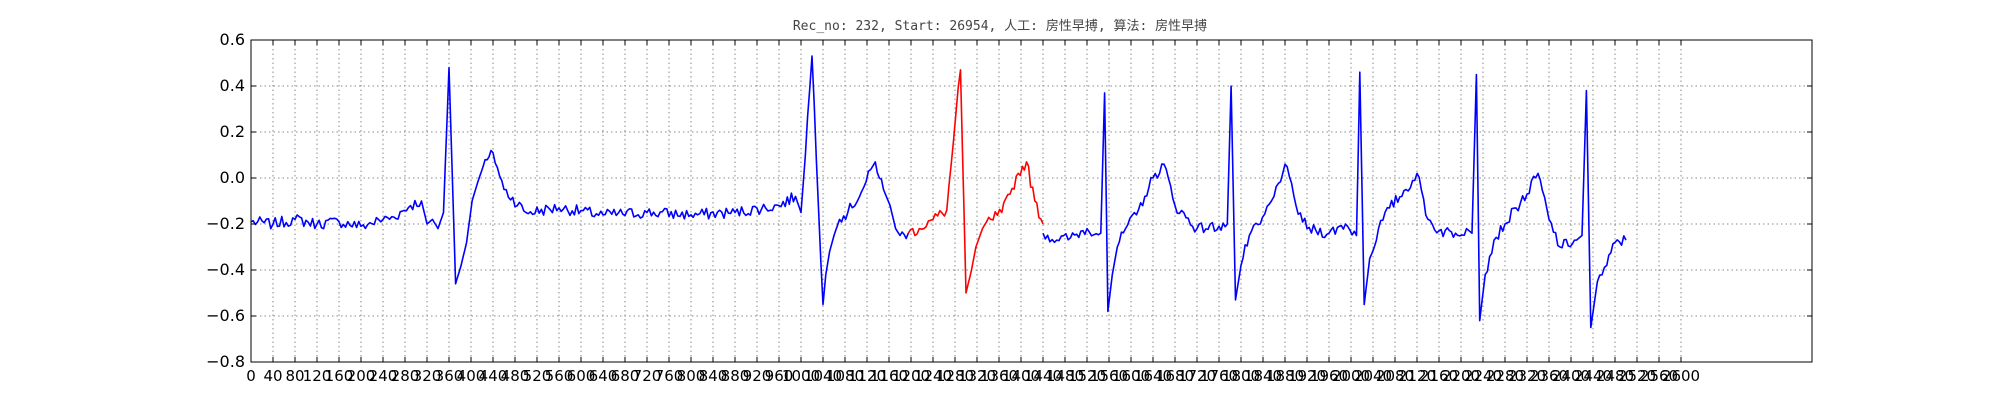 The image size is (2000, 400). Describe the element at coordinates (823, 376) in the screenshot. I see `x-tick-label: 1040` at that location.